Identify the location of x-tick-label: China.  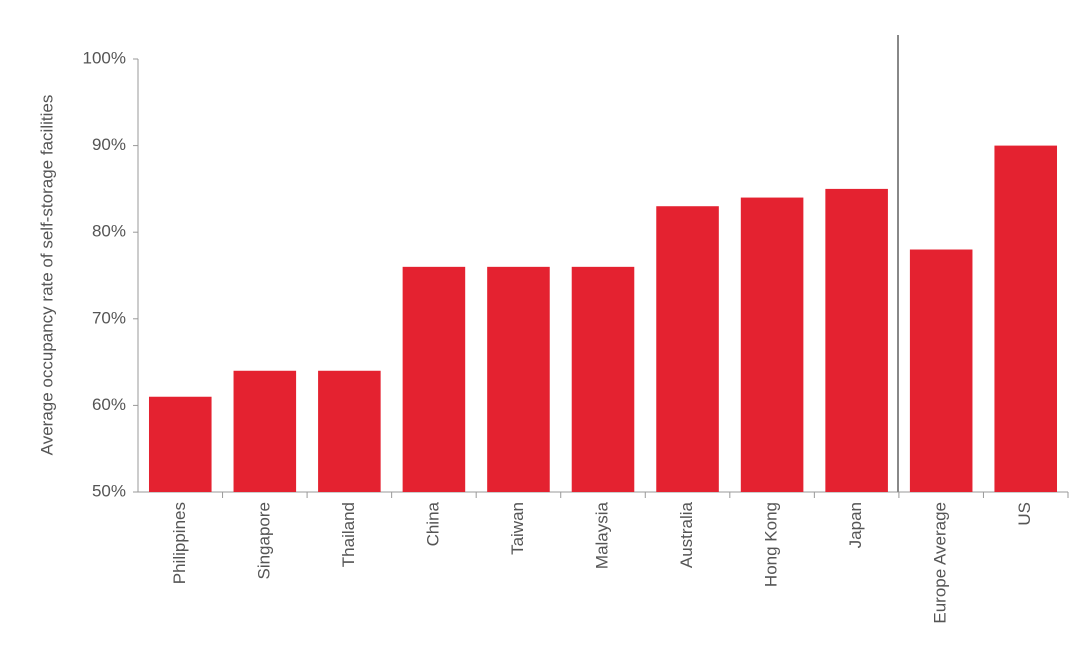
(432, 523).